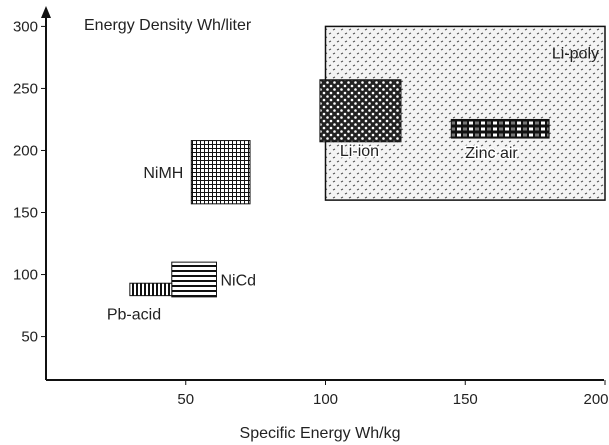  I want to click on region-label-nimh: NiMH, so click(163, 173).